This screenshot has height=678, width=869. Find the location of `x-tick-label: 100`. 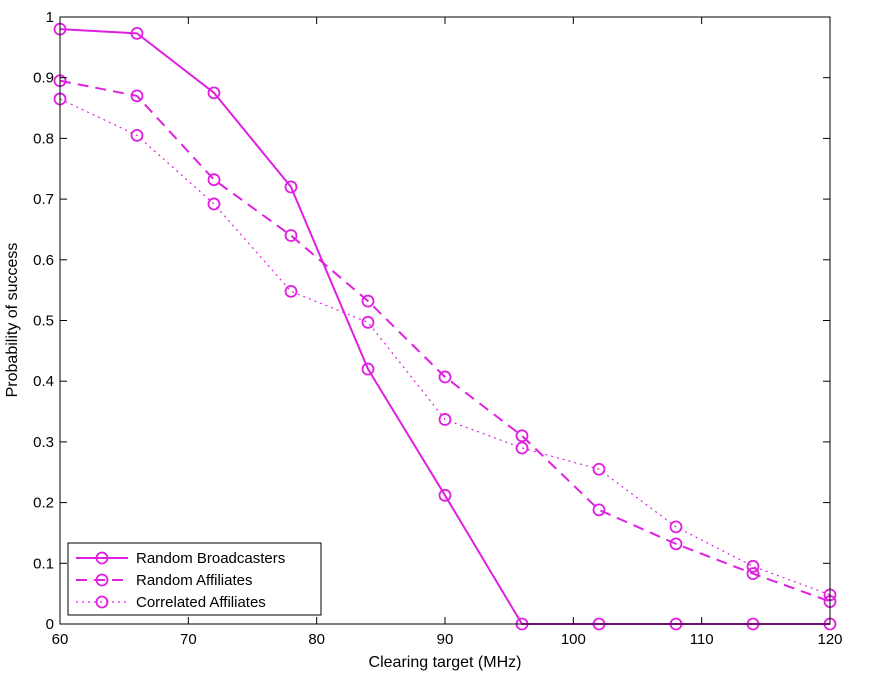

x-tick-label: 100 is located at coordinates (573, 639).